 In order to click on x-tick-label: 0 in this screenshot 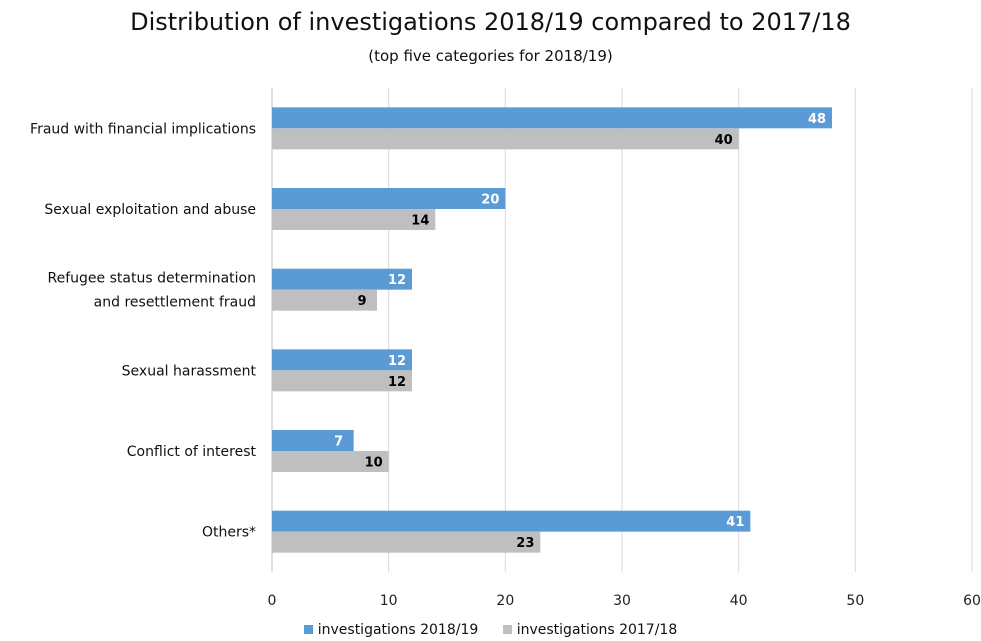, I will do `click(272, 601)`.